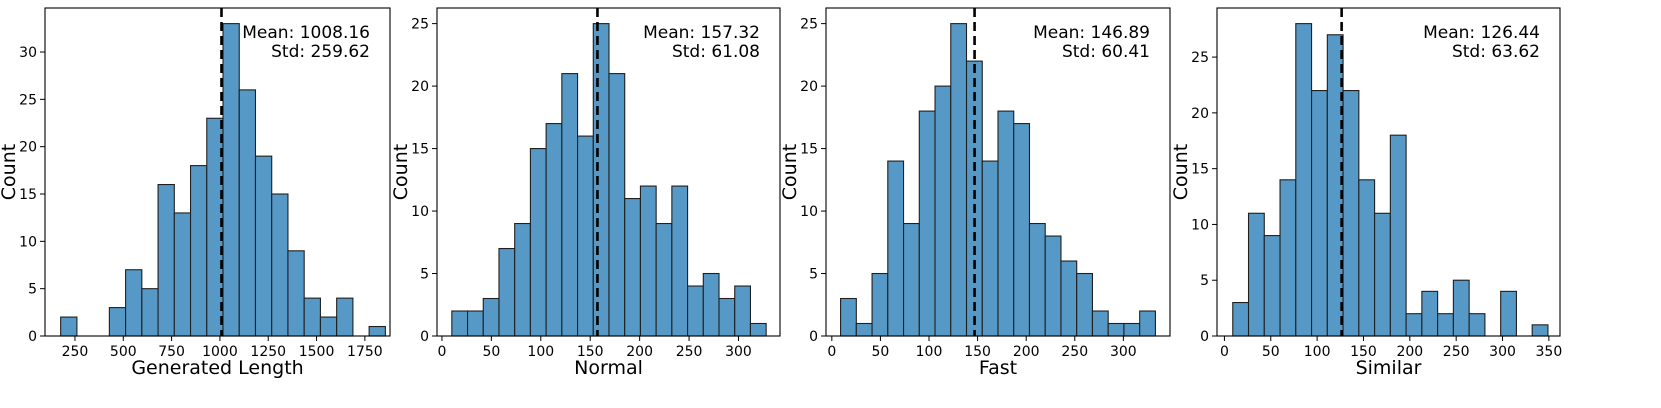 The image size is (1661, 408). I want to click on std-annotation: Std: 61.08, so click(716, 52).